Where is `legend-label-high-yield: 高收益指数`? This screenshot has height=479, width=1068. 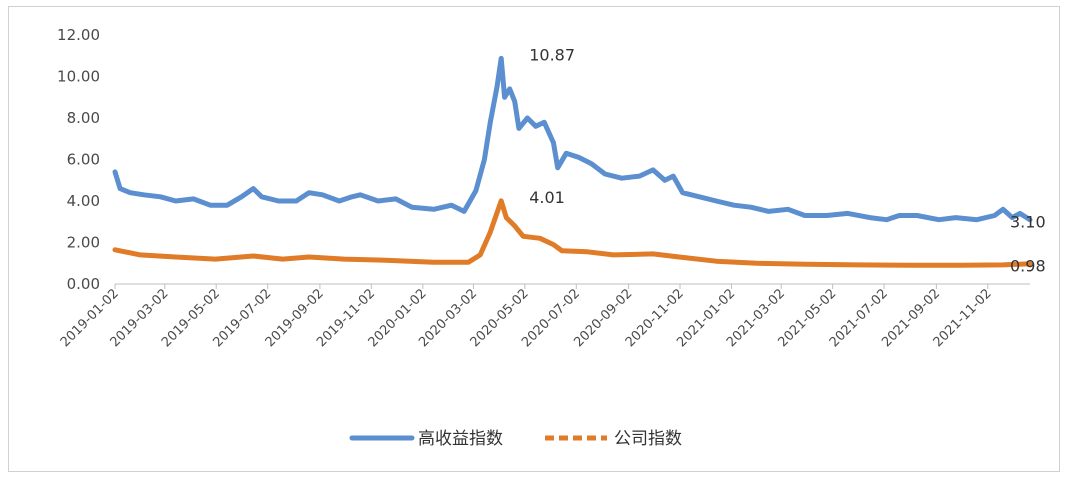
legend-label-high-yield: 高收益指数 is located at coordinates (460, 439).